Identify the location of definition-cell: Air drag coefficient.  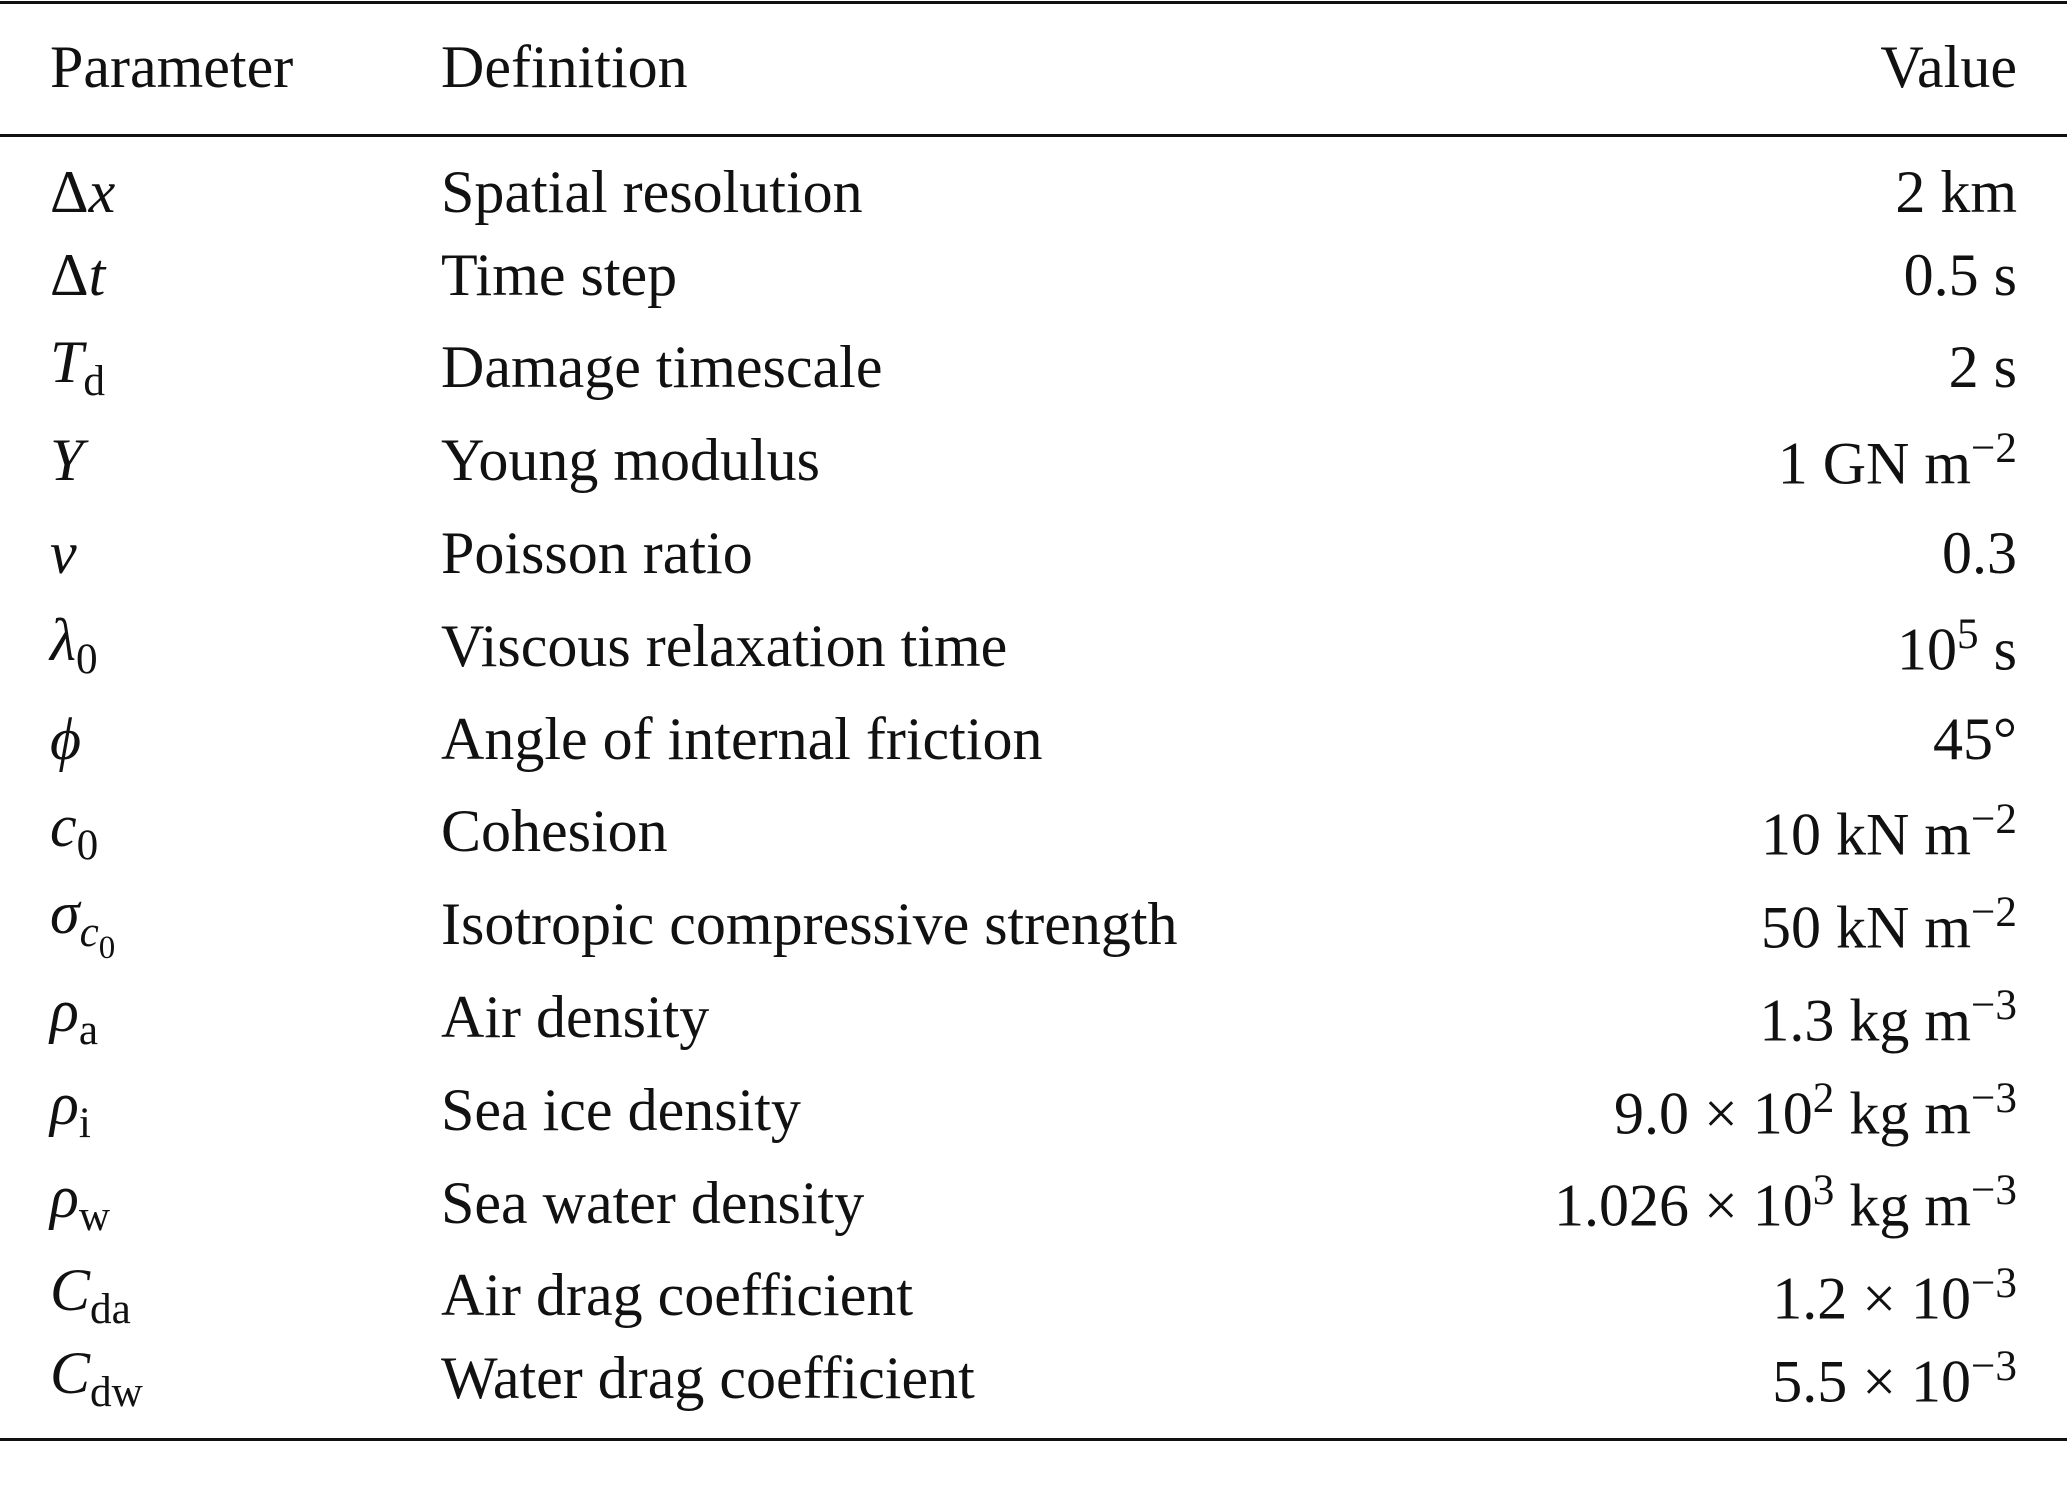
(677, 1295).